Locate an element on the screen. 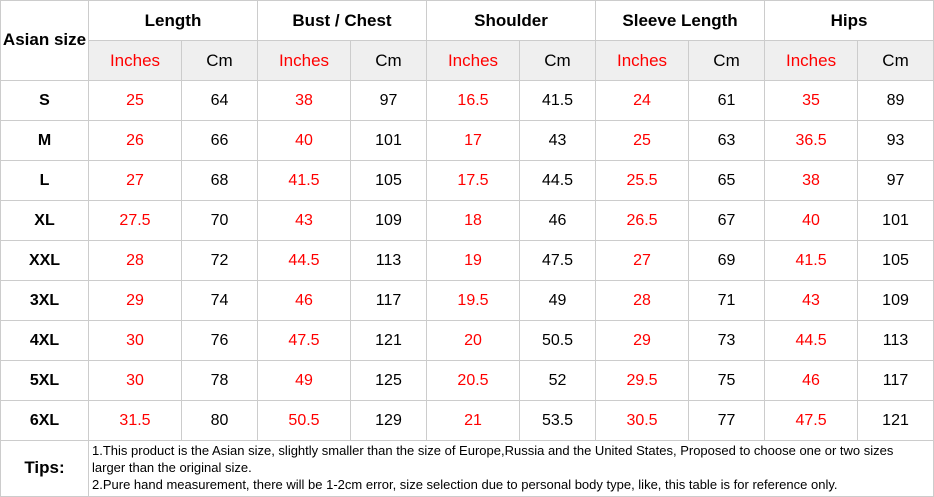  measurement-cell: 25.5 is located at coordinates (642, 180).